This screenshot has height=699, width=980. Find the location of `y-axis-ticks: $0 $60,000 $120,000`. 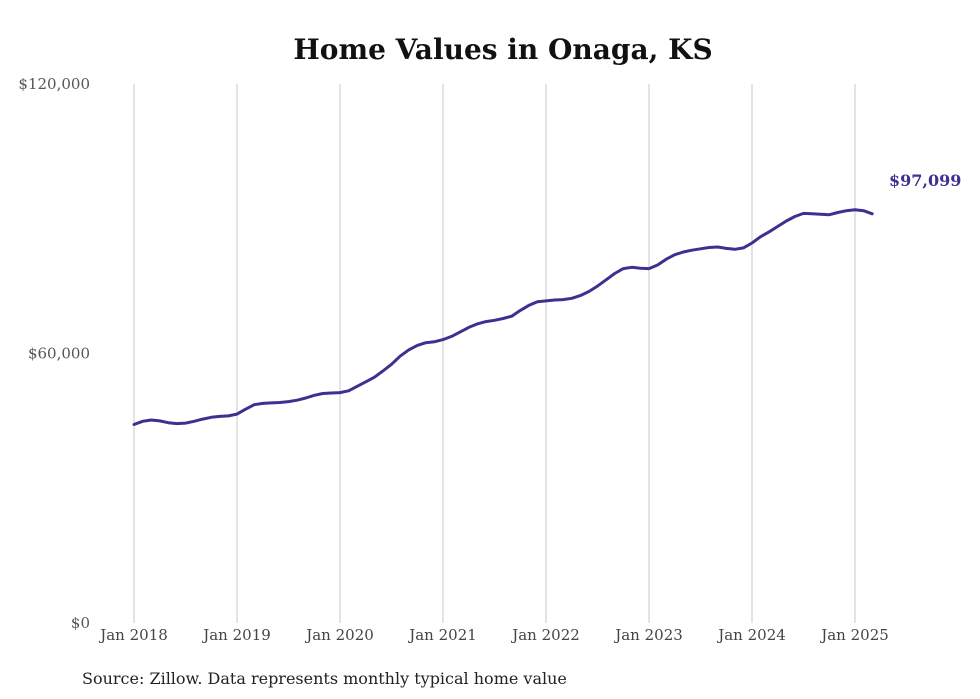

y-axis-ticks: $0 $60,000 $120,000 is located at coordinates (54, 353).